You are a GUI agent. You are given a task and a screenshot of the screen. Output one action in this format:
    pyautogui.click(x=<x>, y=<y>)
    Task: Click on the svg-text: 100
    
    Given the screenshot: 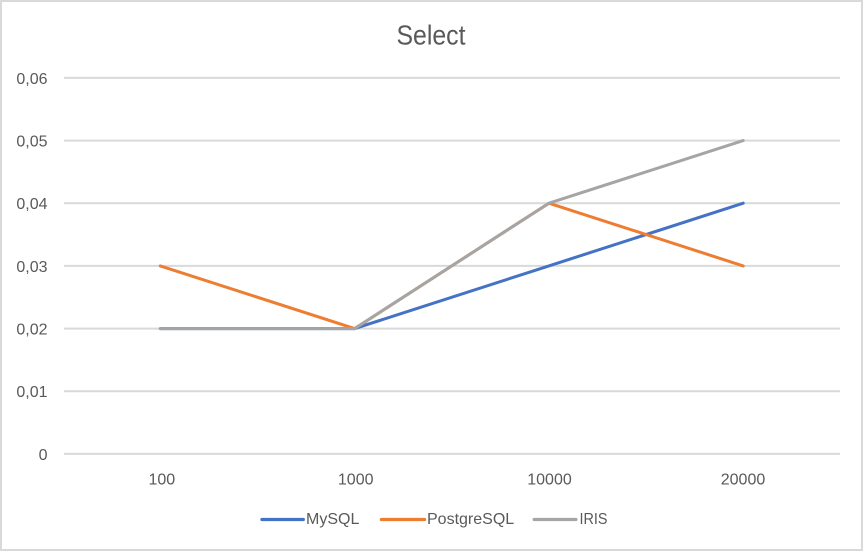 What is the action you would take?
    pyautogui.click(x=161, y=480)
    